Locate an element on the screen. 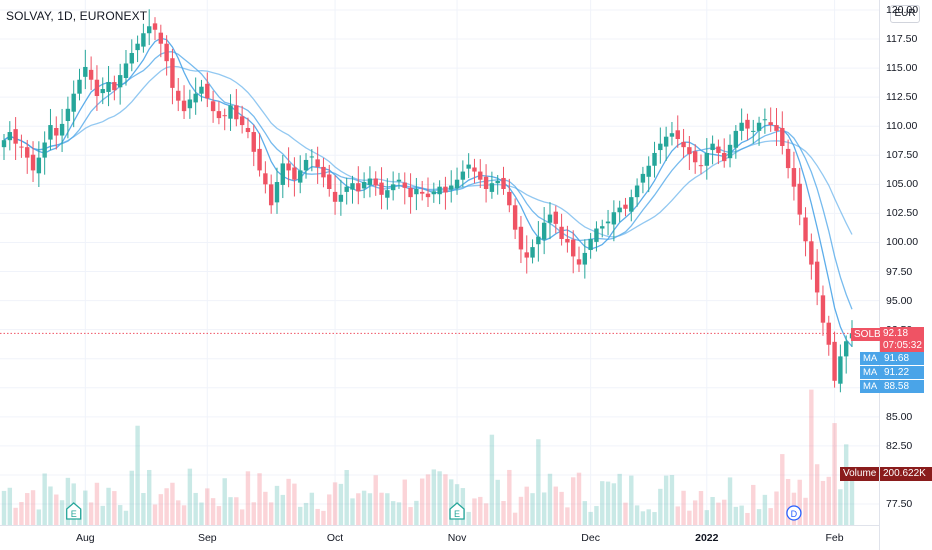  time-tick-label: Oct is located at coordinates (335, 538).